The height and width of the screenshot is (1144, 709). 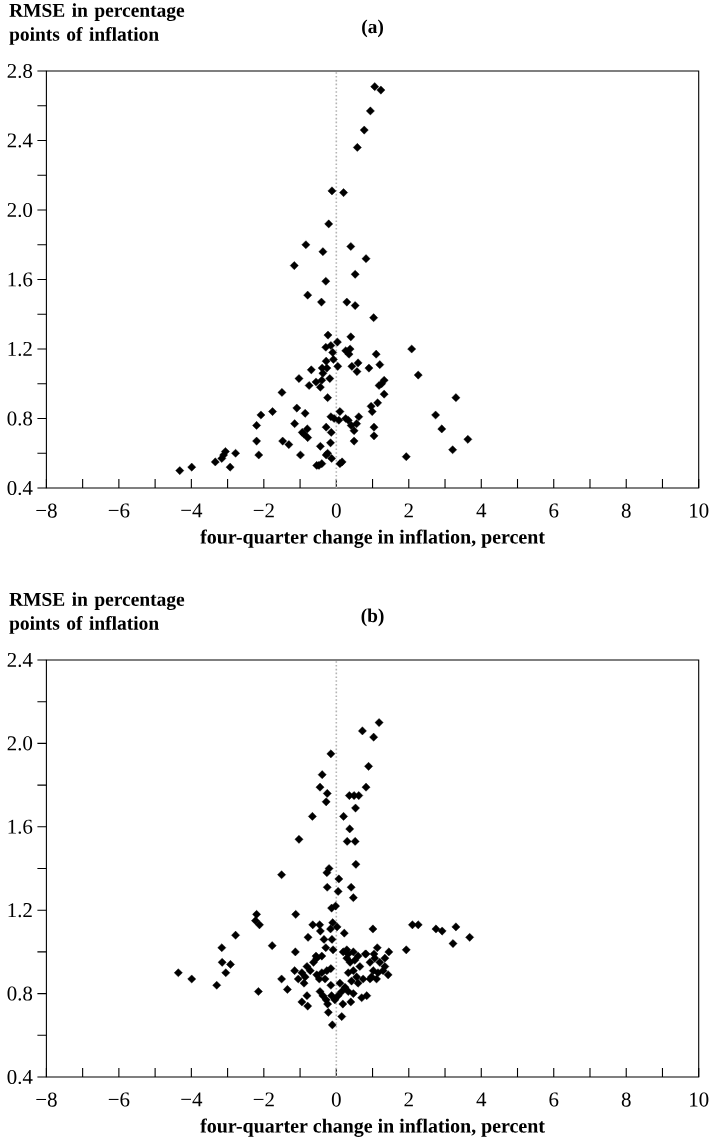 I want to click on y-tick-label: 2.8, so click(x=20, y=71).